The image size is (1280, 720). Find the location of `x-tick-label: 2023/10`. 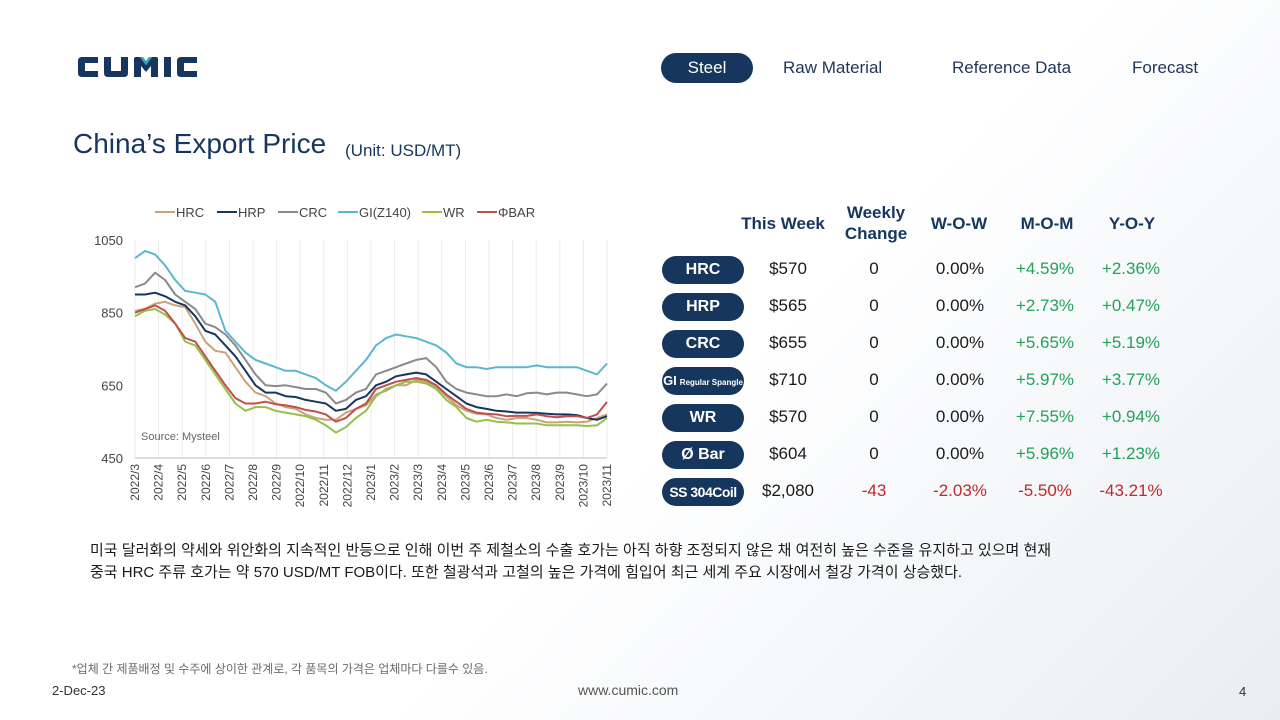

x-tick-label: 2023/10 is located at coordinates (583, 486).